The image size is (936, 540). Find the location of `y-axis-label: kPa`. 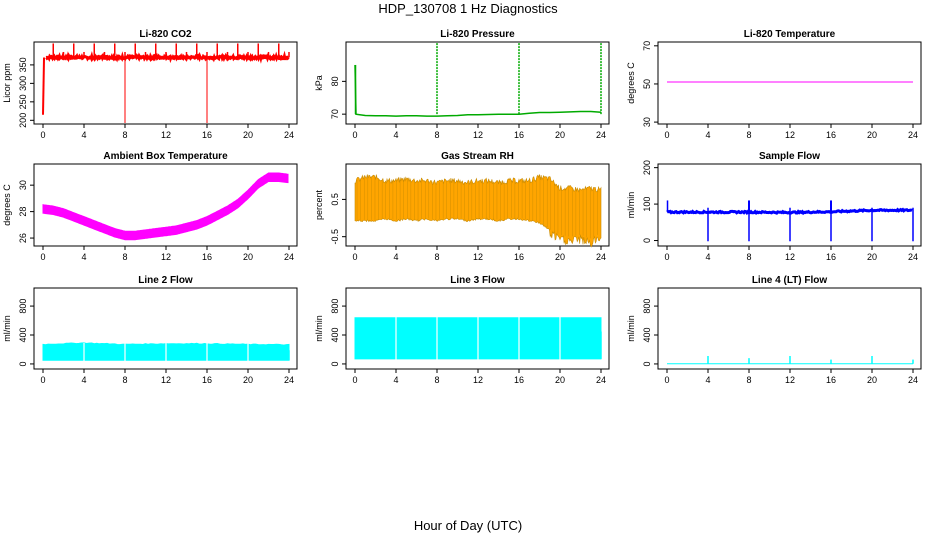

y-axis-label: kPa is located at coordinates (319, 83).